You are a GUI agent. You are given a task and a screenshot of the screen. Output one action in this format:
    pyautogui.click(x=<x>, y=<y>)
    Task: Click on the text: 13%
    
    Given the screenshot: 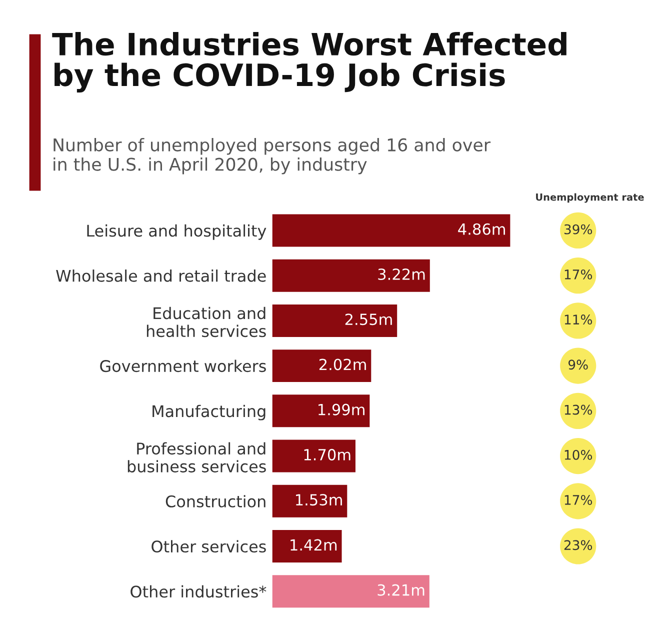 What is the action you would take?
    pyautogui.click(x=578, y=409)
    